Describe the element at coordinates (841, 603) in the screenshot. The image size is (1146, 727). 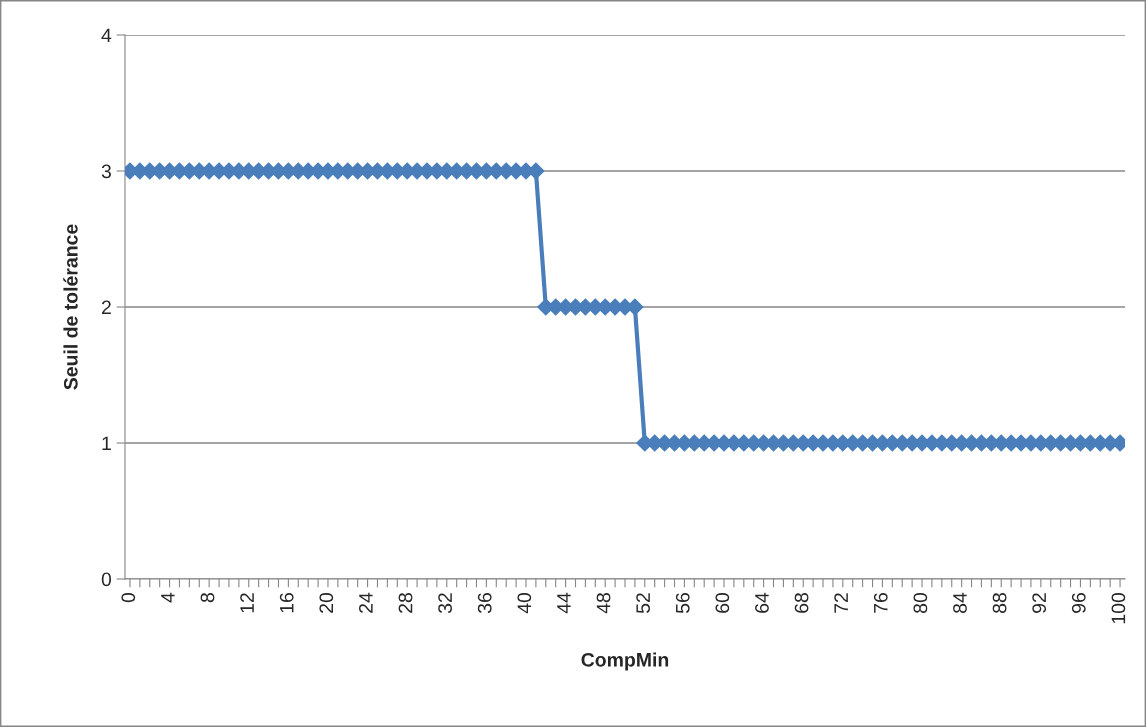
I see `x-tick-label: 72` at that location.